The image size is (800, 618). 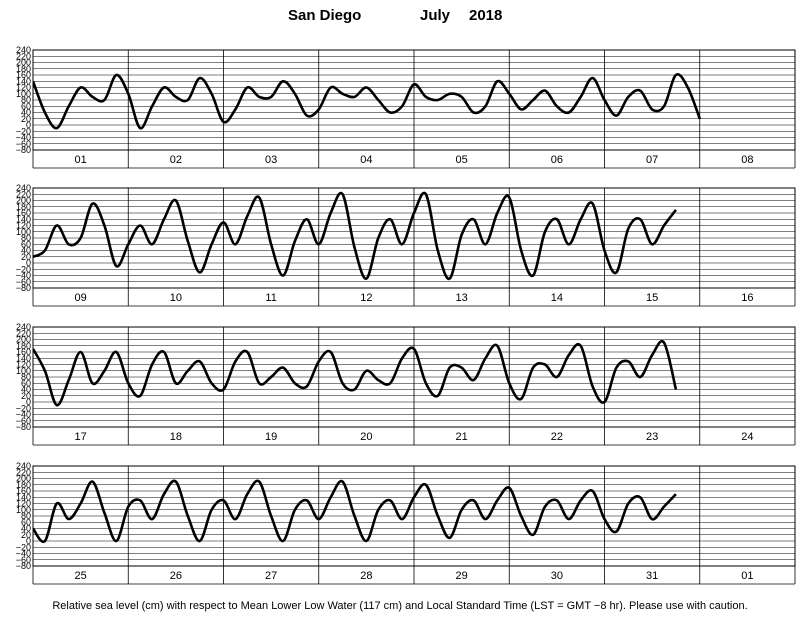 What do you see at coordinates (81, 437) in the screenshot?
I see `day-label: 17` at bounding box center [81, 437].